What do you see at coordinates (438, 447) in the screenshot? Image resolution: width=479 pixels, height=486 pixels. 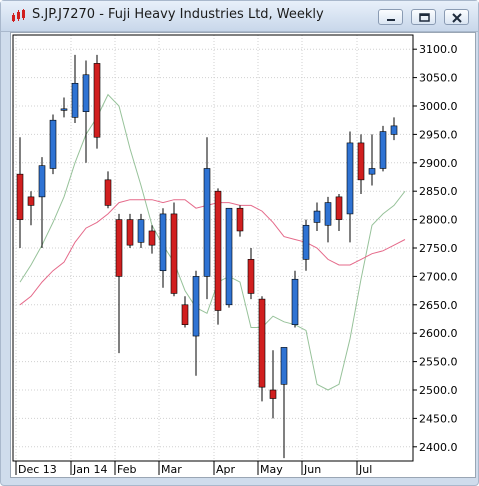 I see `y-axis-tick-label: 2400.0` at bounding box center [438, 447].